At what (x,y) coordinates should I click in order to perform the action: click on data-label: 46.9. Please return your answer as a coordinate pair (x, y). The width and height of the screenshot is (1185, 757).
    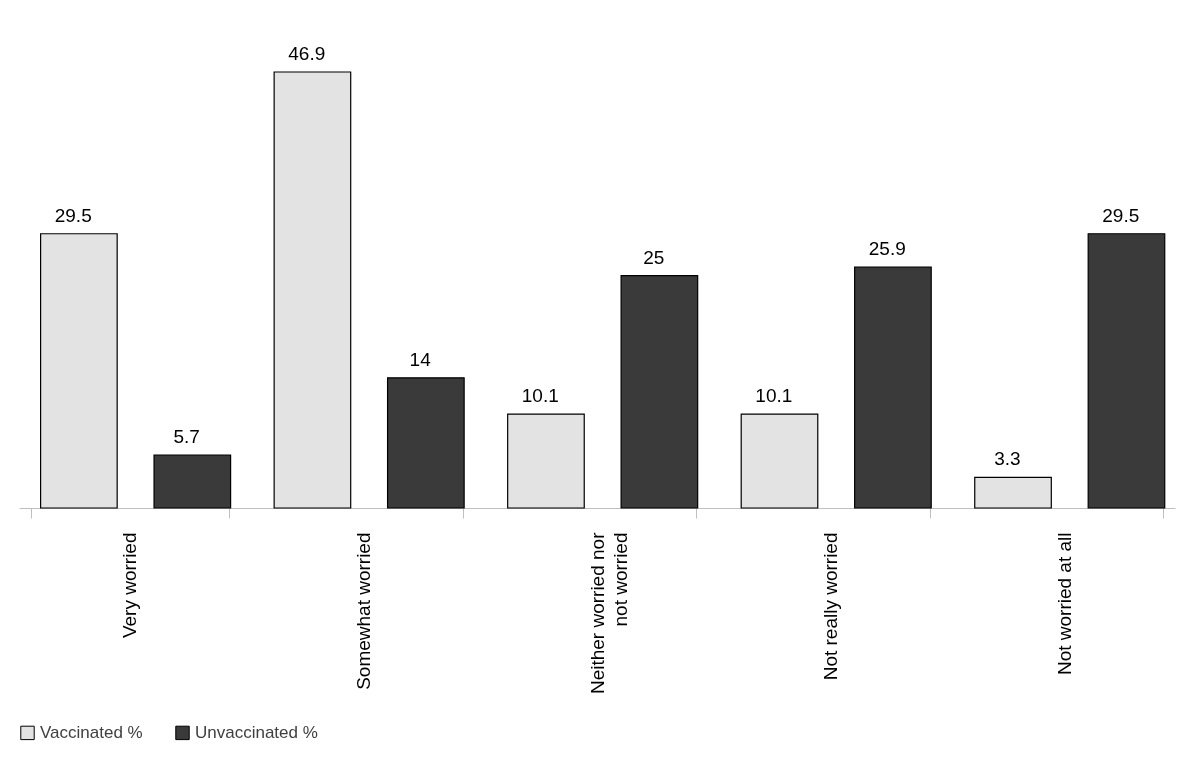
    Looking at the image, I should click on (307, 53).